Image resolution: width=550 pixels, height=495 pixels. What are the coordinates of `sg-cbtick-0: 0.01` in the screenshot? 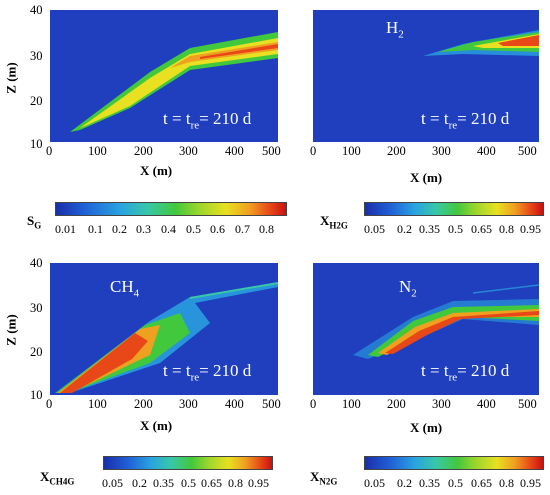 It's located at (65, 229).